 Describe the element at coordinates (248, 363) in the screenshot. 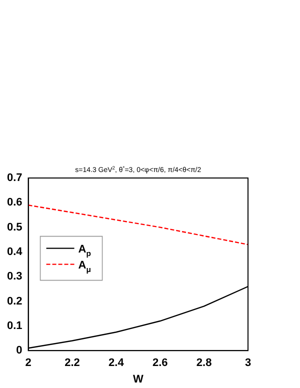

I see `x-tick-label: 3` at that location.